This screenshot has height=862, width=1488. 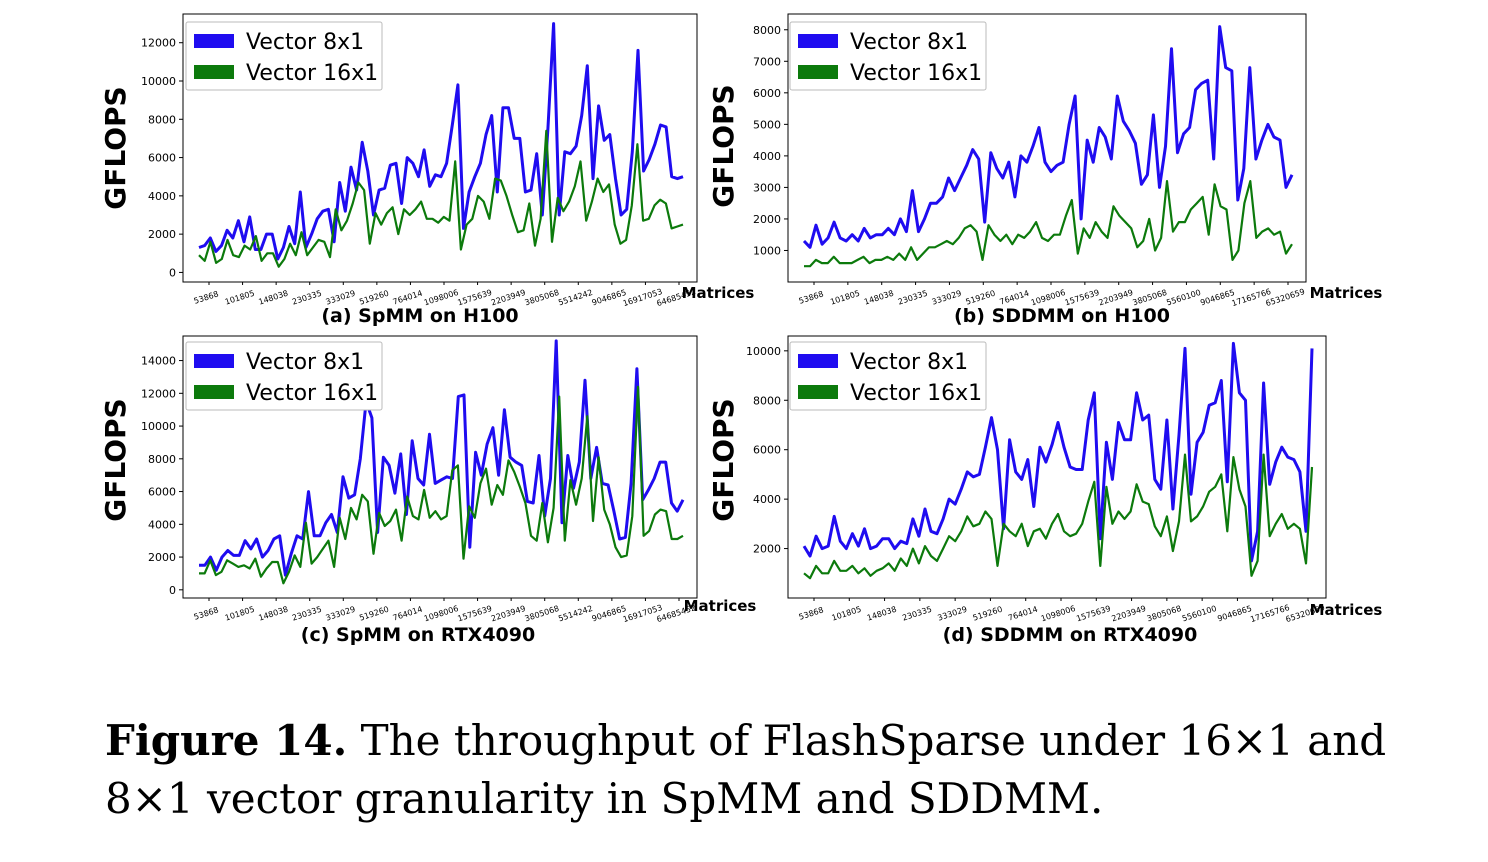 I want to click on chart-title: (b) SDDMM on H100, so click(x=1062, y=316).